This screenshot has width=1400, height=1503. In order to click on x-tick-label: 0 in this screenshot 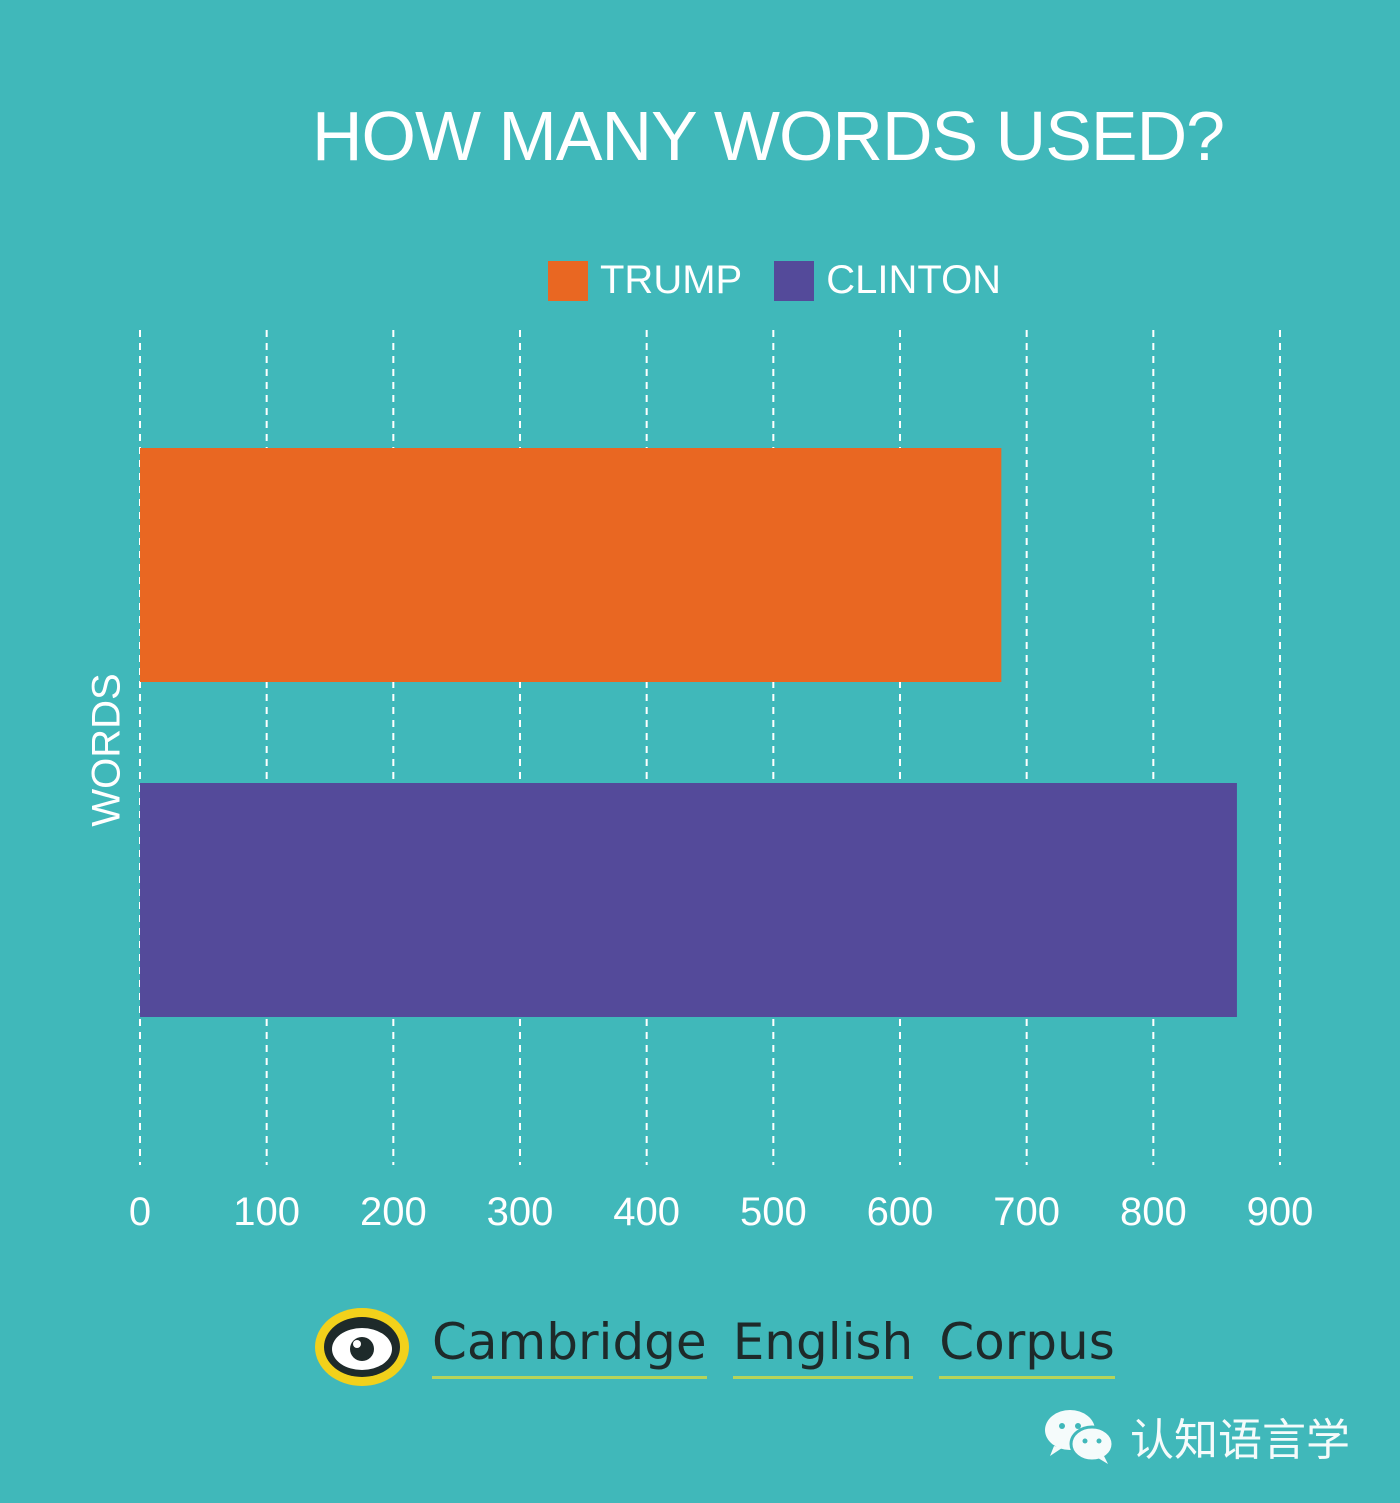, I will do `click(140, 1212)`.